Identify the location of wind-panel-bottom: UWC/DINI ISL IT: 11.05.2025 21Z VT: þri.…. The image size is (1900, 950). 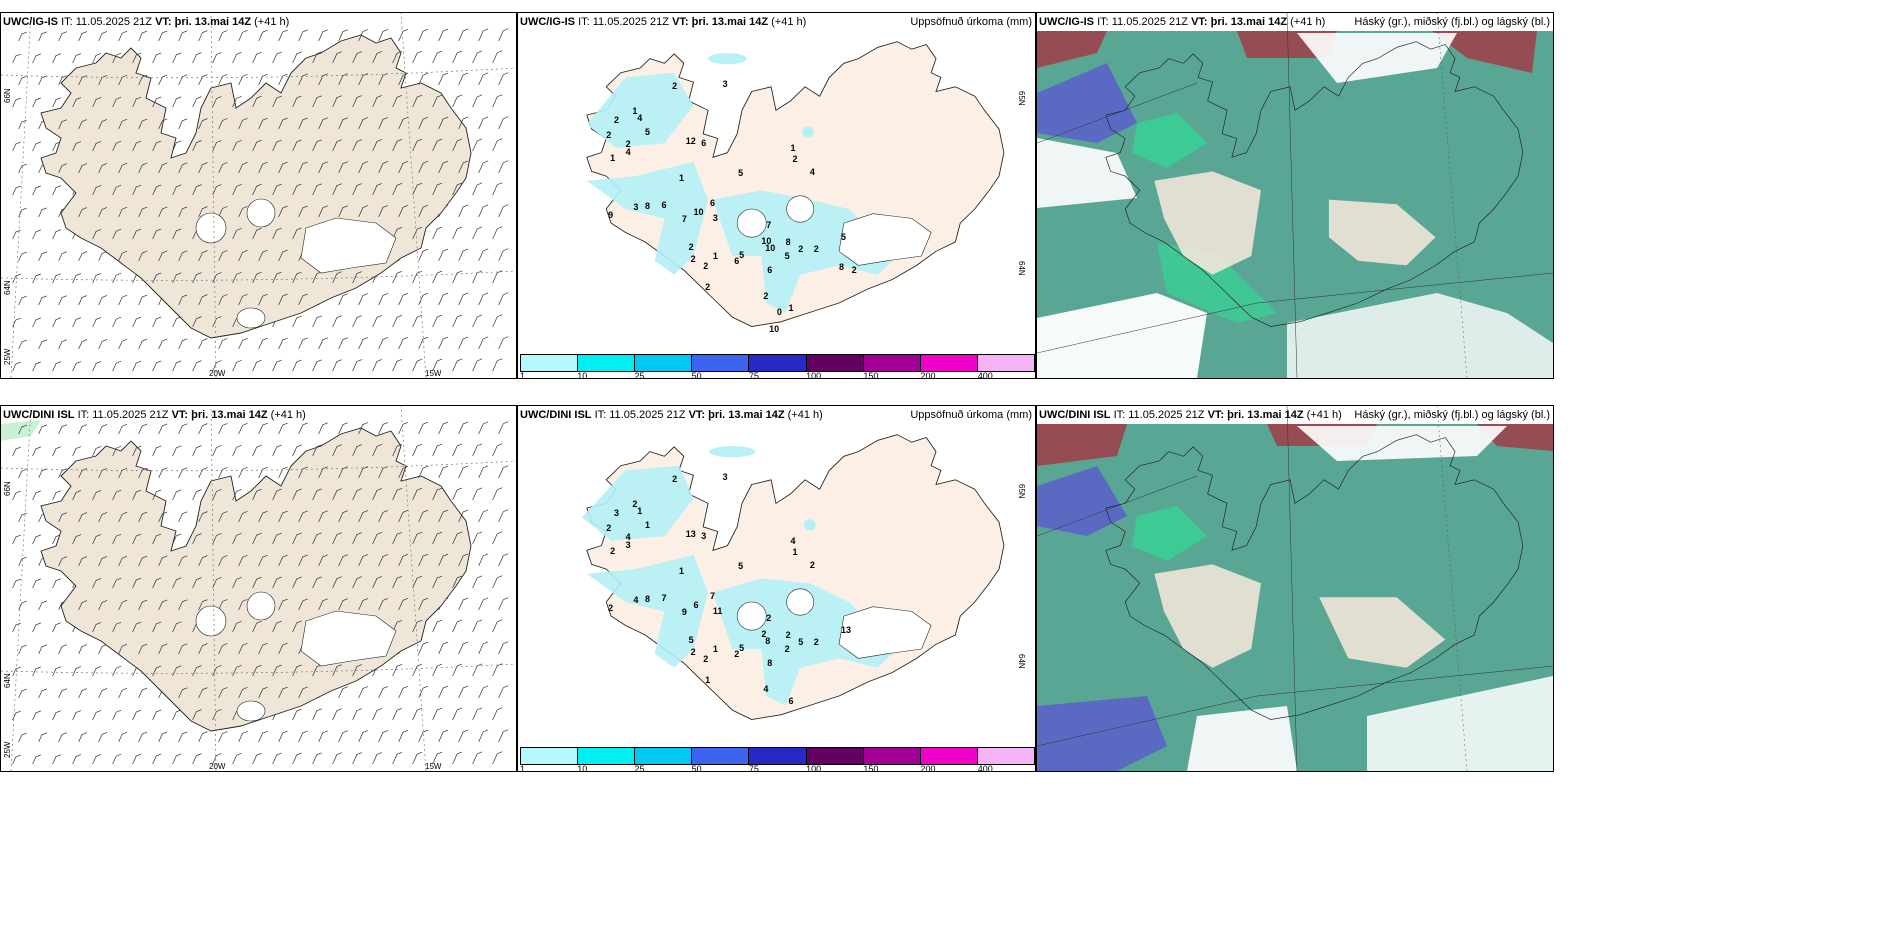
(258, 588).